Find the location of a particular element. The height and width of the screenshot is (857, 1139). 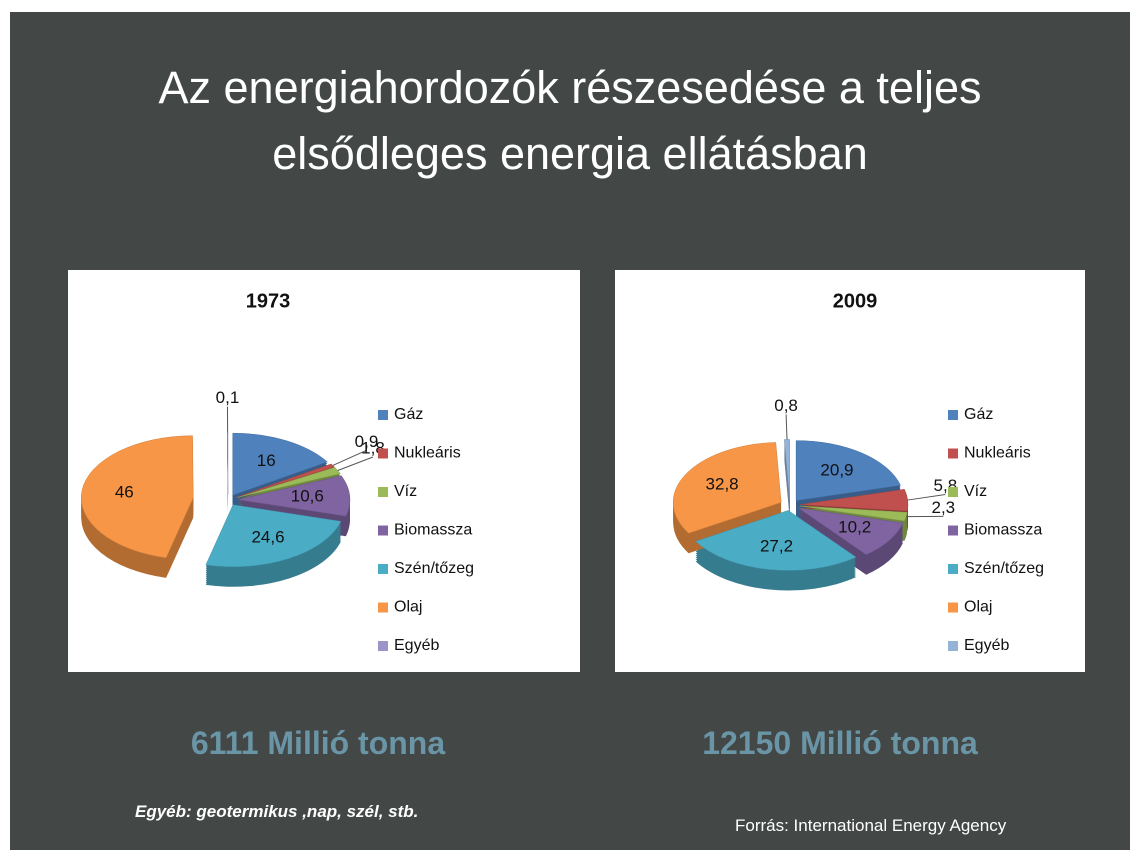

source: Forrás: International Energy Agency is located at coordinates (871, 825).